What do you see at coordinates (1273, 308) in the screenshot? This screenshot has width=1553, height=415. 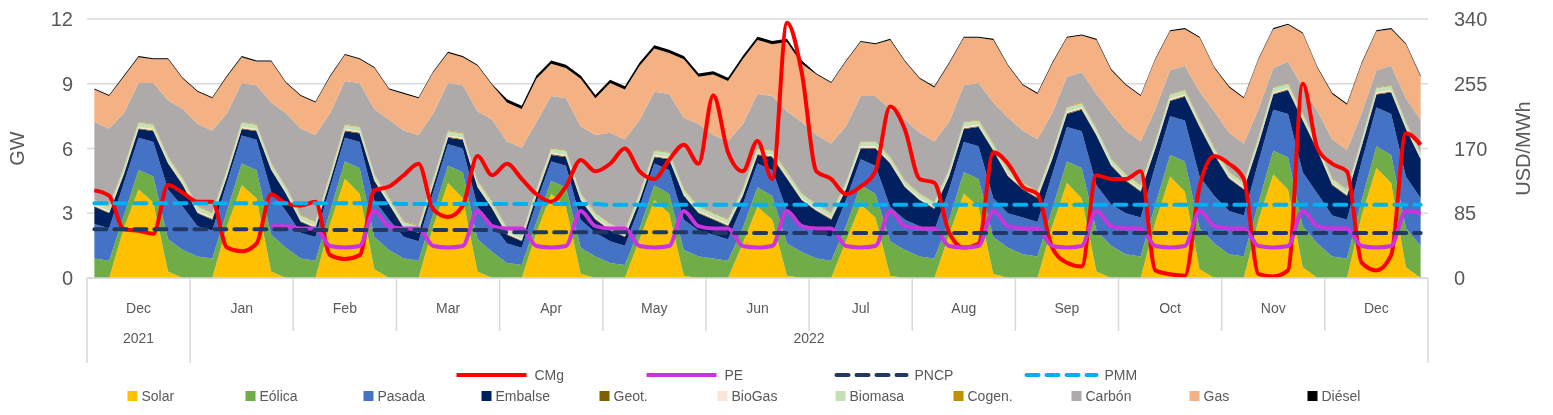 I see `x-tick-label: Nov` at bounding box center [1273, 308].